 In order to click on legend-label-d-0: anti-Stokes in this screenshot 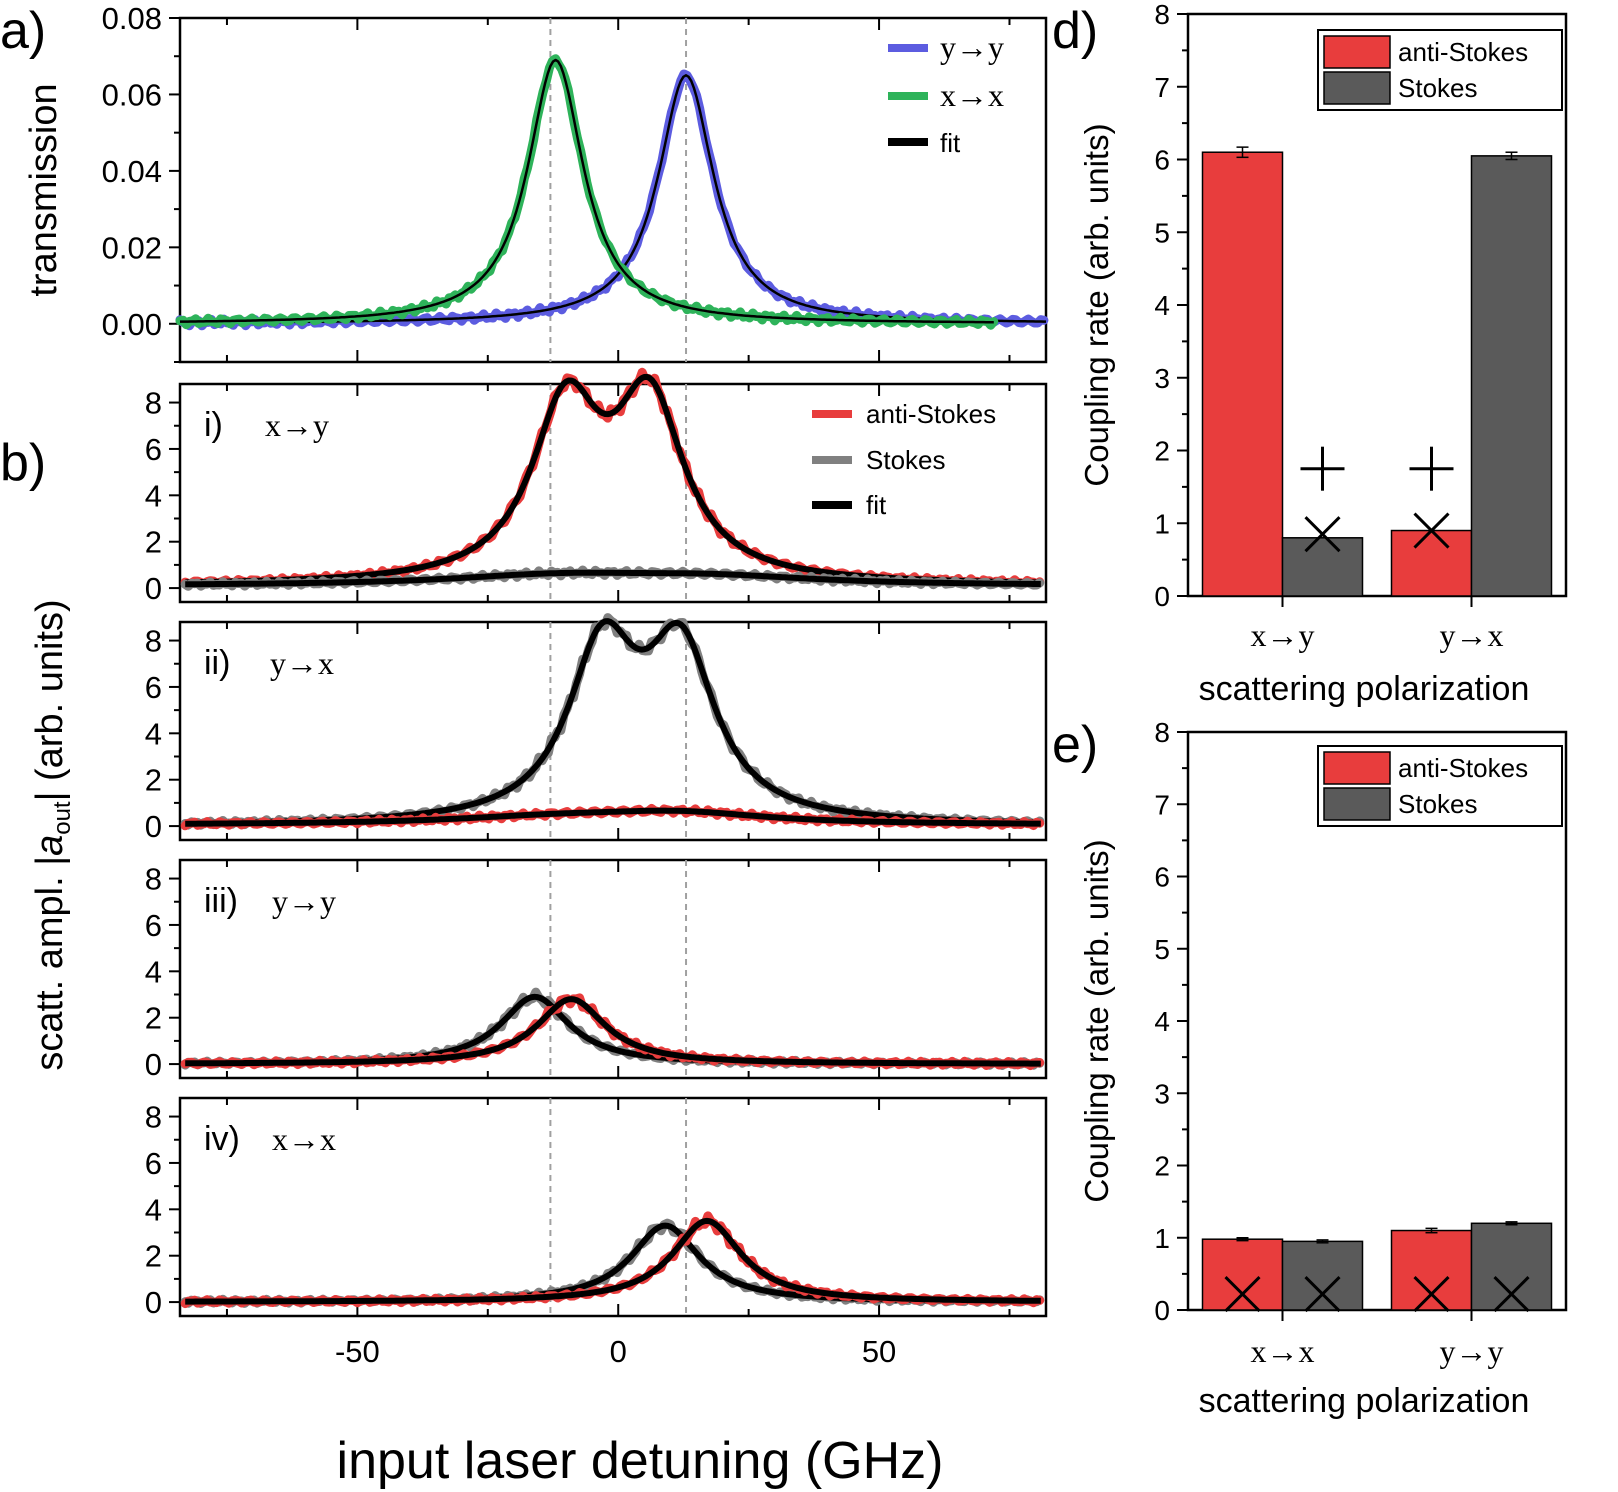, I will do `click(1463, 52)`.